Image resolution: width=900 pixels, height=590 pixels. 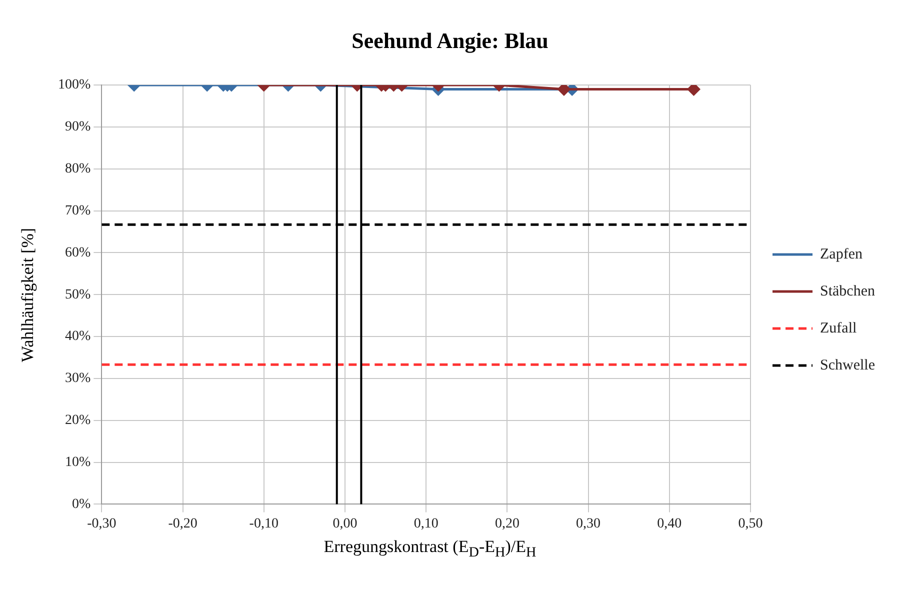 I want to click on x-tick-label: -0,10, so click(x=263, y=524).